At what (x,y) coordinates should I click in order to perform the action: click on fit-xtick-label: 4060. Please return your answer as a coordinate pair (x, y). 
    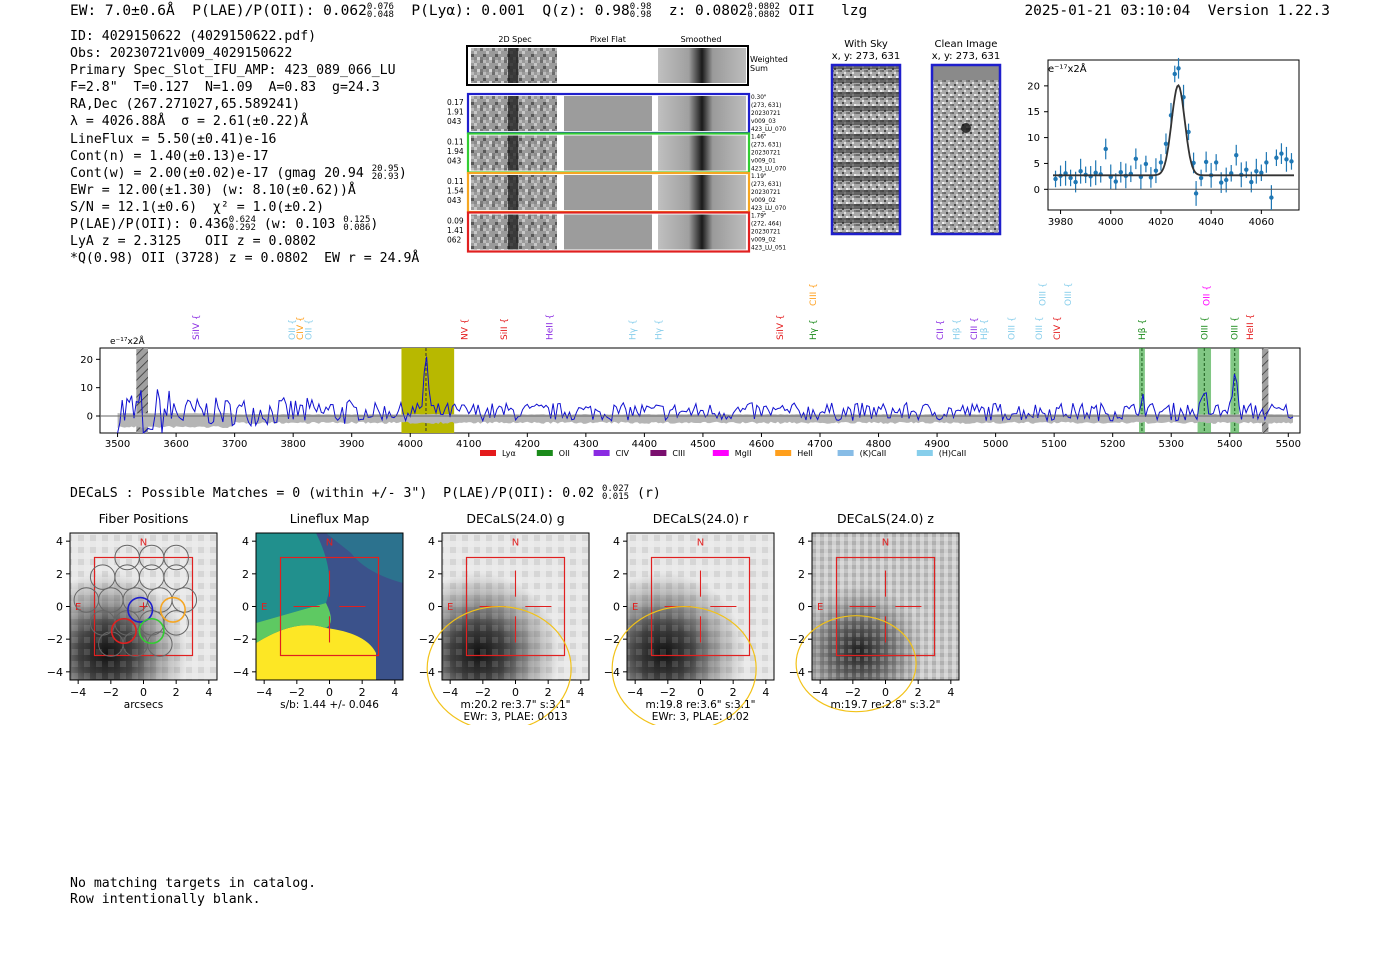
    Looking at the image, I should click on (1261, 222).